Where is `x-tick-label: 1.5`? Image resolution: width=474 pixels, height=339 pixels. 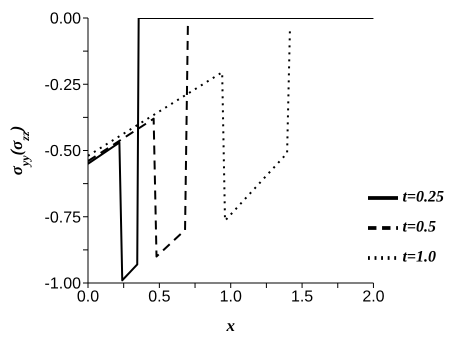 x-tick-label: 1.5 is located at coordinates (302, 297).